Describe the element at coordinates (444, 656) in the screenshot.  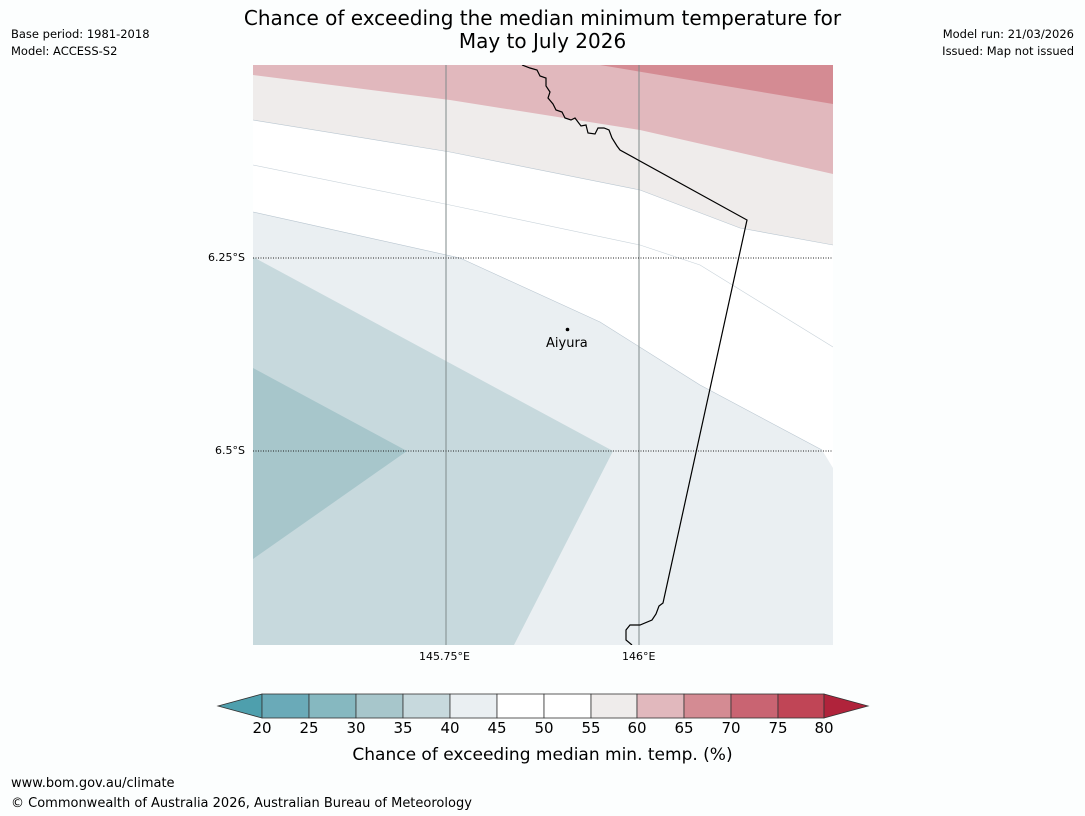
I see `longitude-label-145-75: 145.75°E` at that location.